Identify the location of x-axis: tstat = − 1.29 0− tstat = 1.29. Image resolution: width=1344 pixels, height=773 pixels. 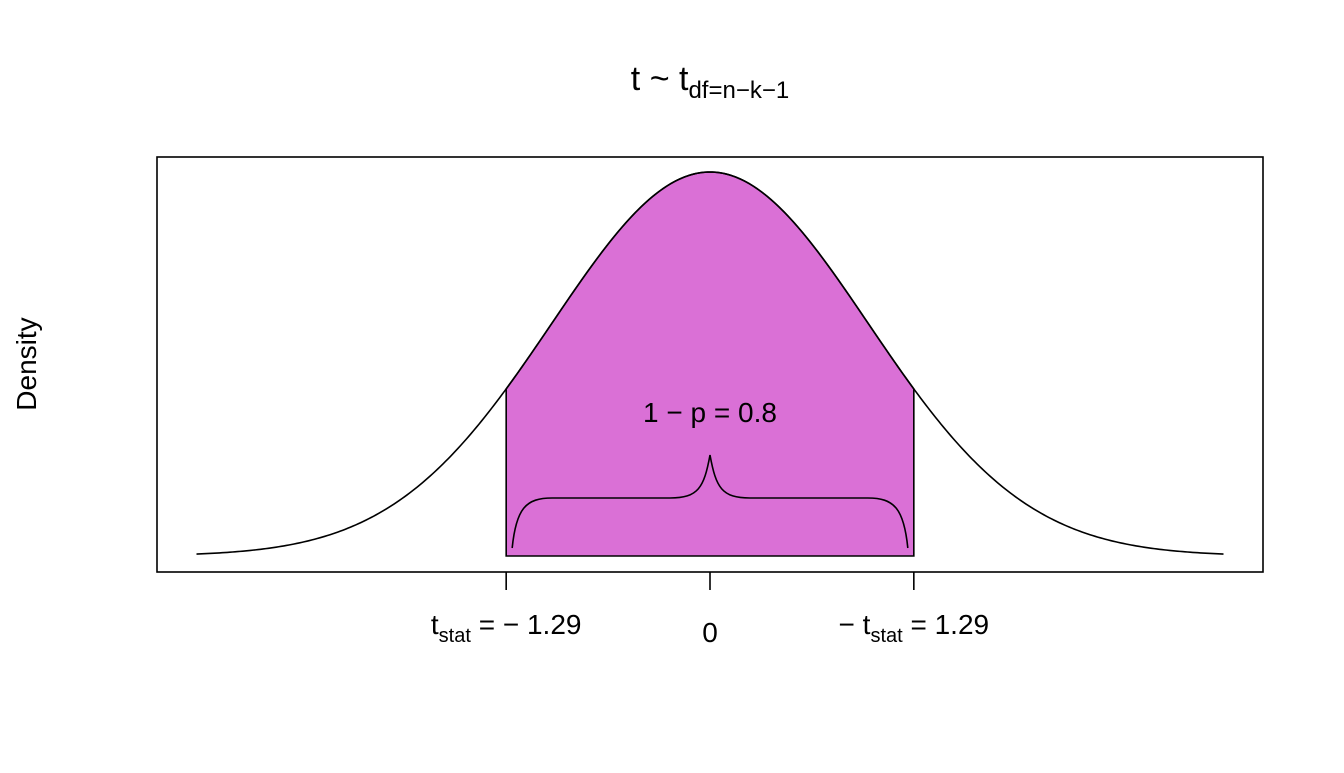
(710, 610).